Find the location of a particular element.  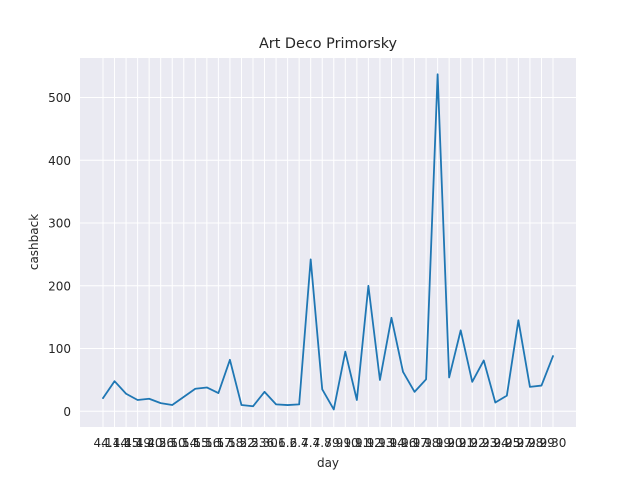

x-tick-label: 4.26 is located at coordinates (160, 443).